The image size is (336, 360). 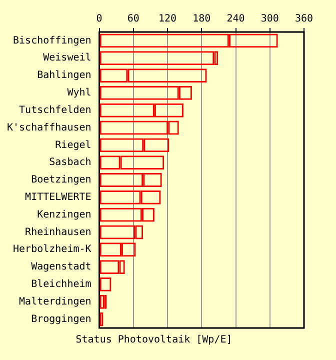 What do you see at coordinates (61, 319) in the screenshot?
I see `y-tick-label: Broggingen` at bounding box center [61, 319].